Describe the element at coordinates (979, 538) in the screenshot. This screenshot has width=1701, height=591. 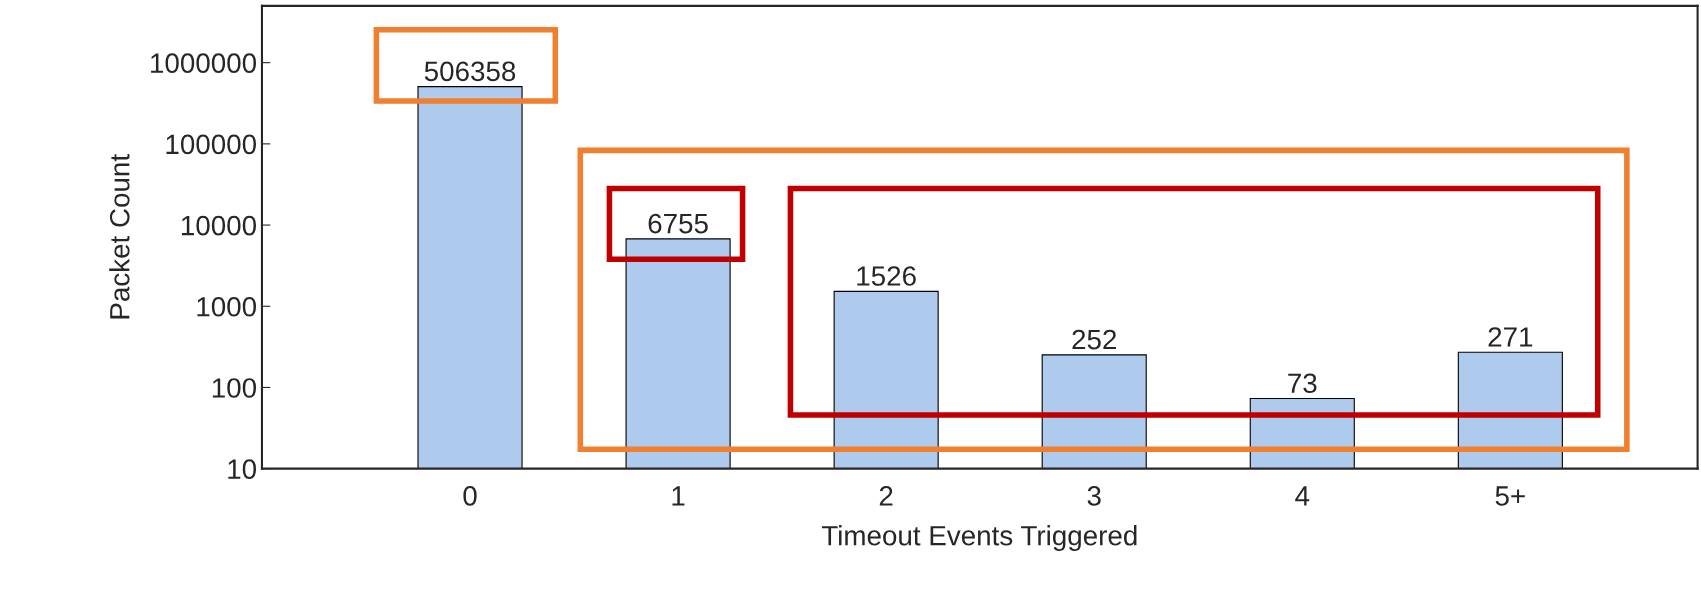
I see `x-axis-title: Timeout Events Triggered` at that location.